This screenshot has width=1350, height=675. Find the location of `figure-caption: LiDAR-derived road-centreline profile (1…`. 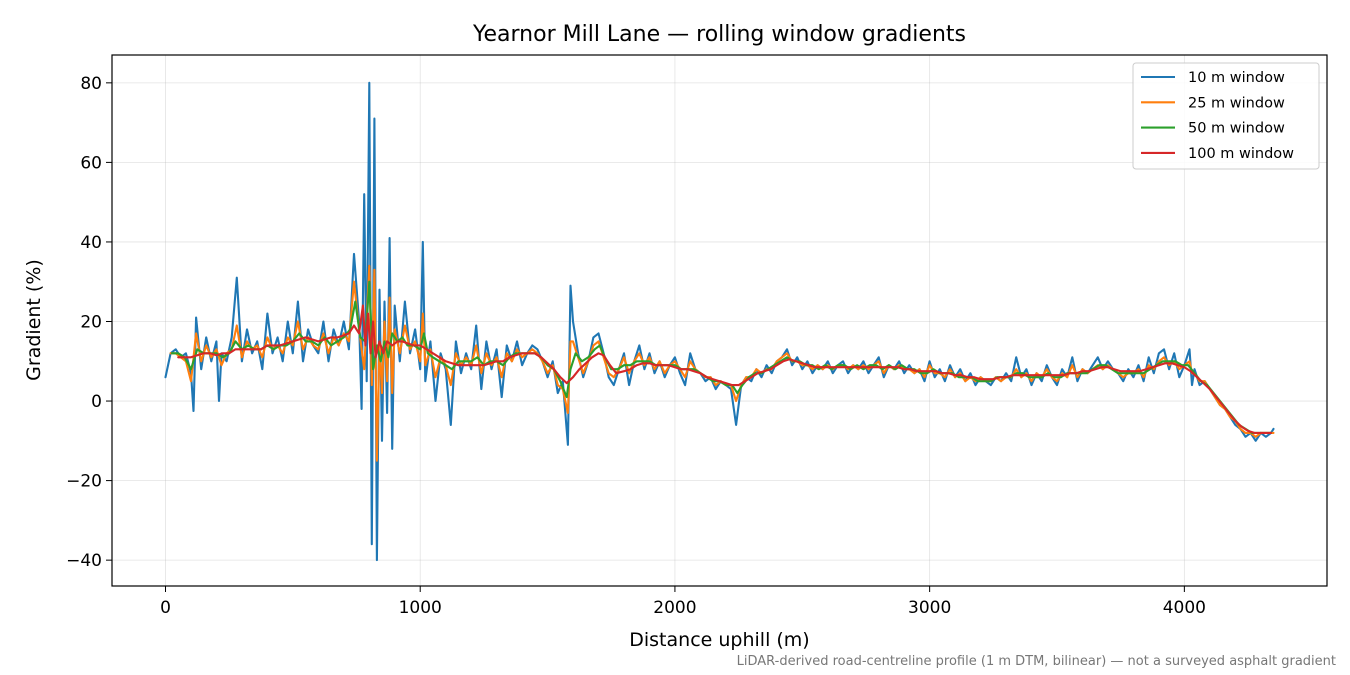

figure-caption: LiDAR-derived road-centreline profile (1… is located at coordinates (1036, 661).